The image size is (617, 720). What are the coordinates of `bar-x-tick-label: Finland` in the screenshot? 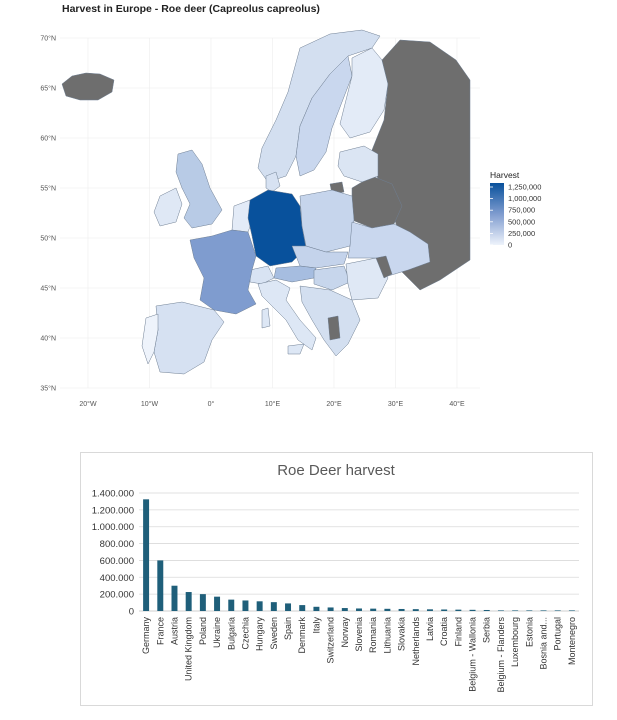 It's located at (458, 632).